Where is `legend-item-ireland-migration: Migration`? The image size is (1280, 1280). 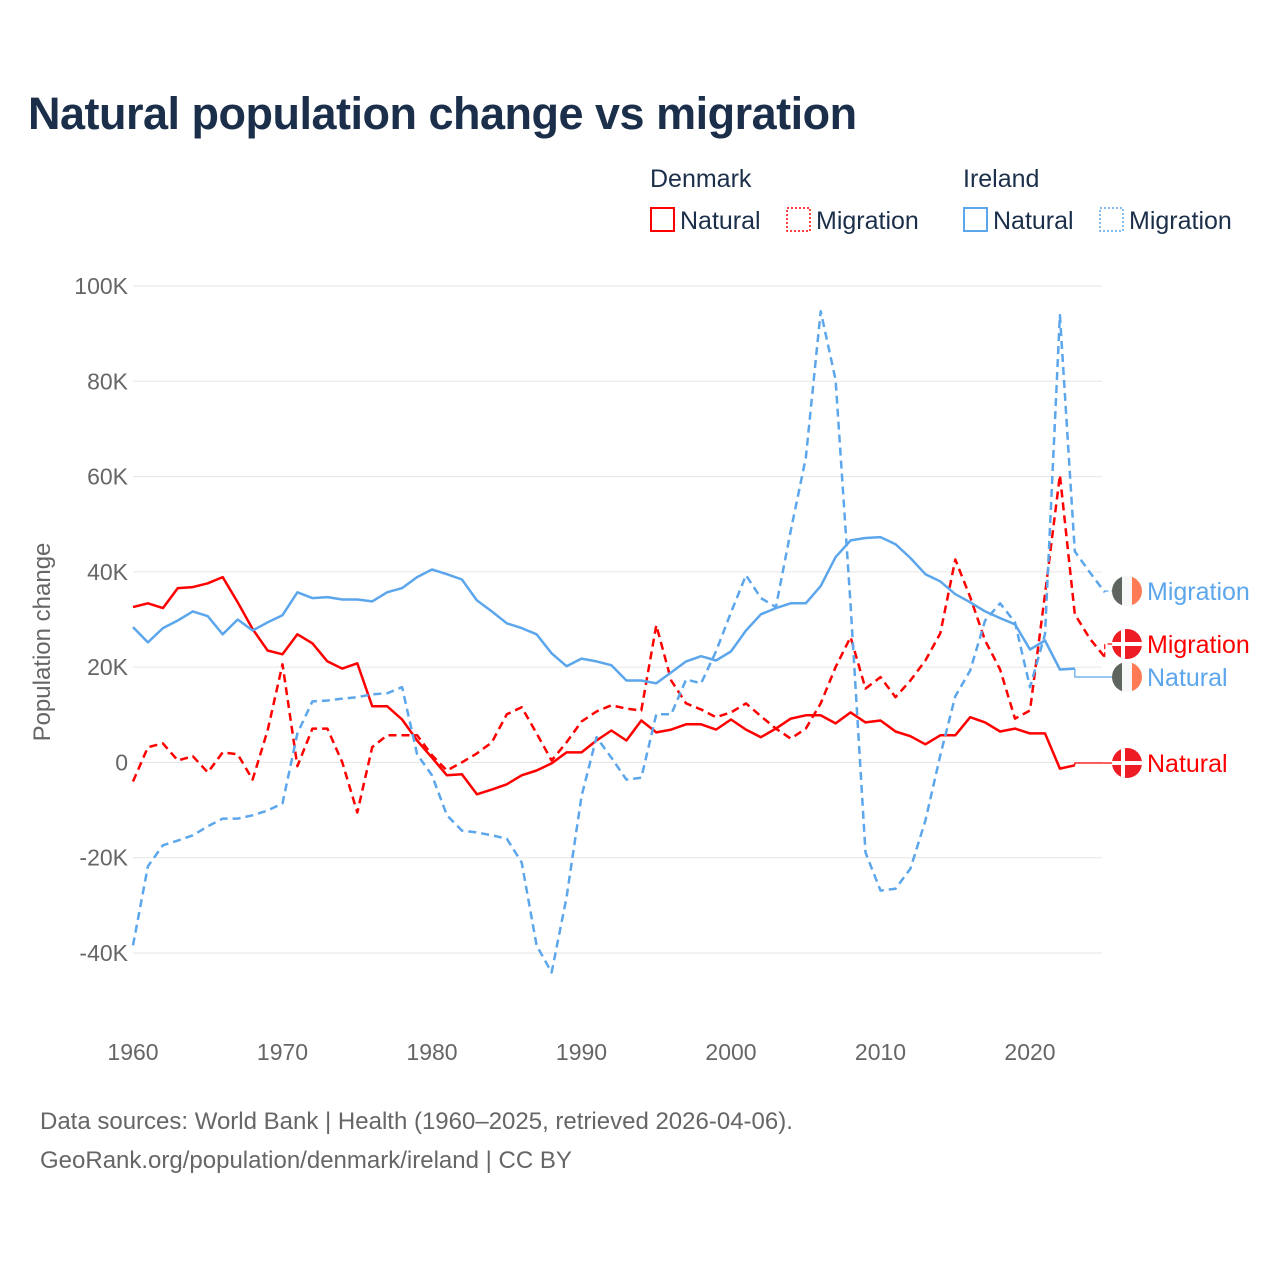 legend-item-ireland-migration: Migration is located at coordinates (1165, 221).